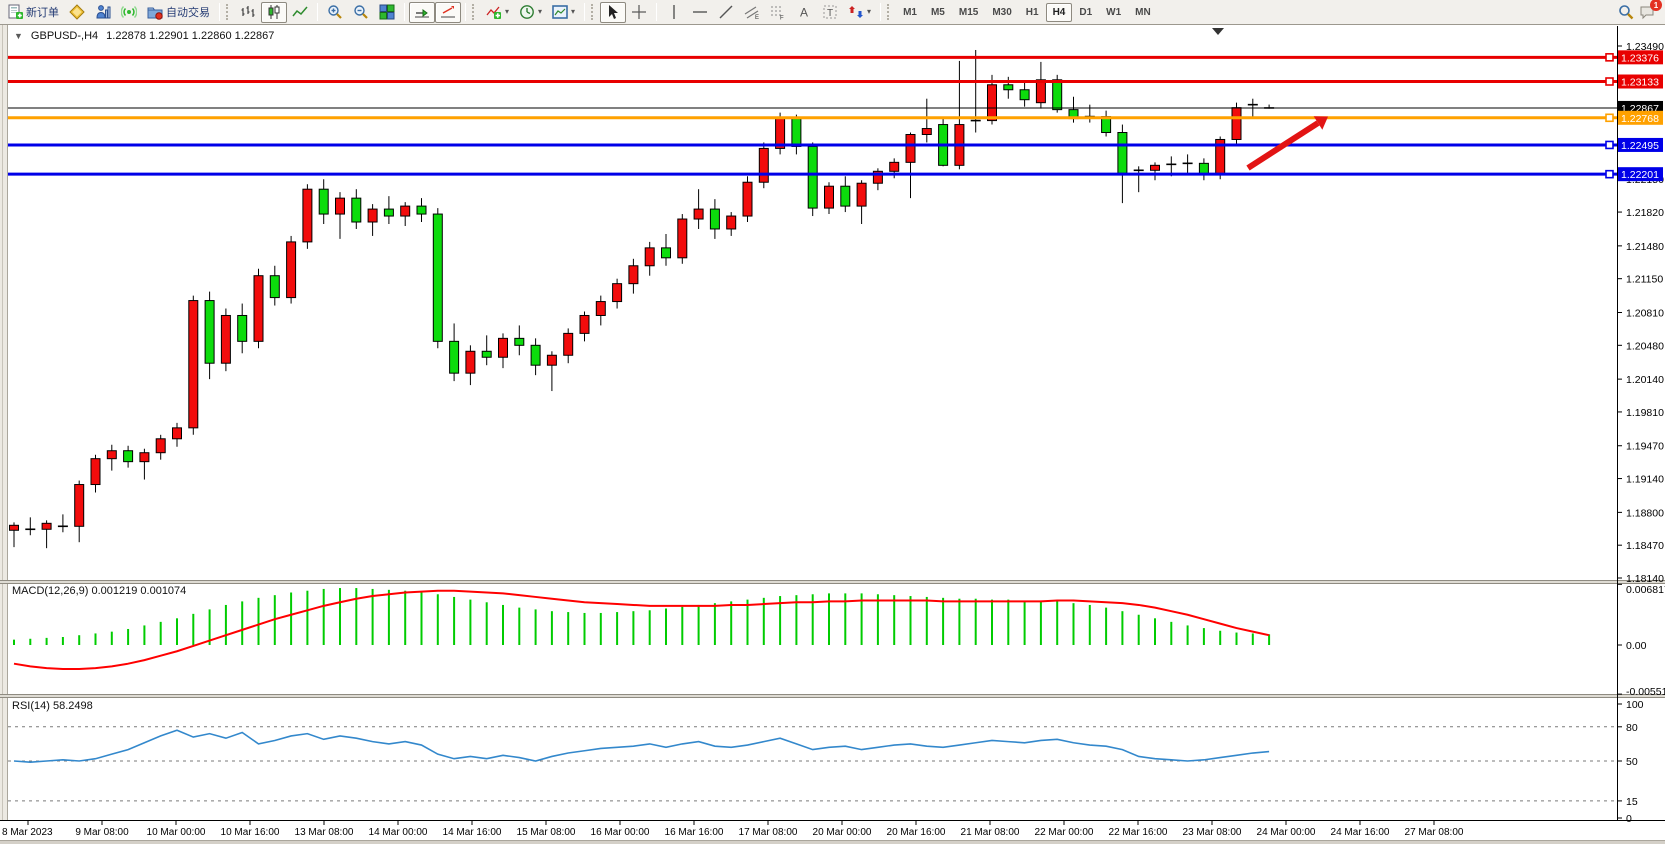 The image size is (1665, 844). I want to click on zoom-in-icon, so click(335, 12).